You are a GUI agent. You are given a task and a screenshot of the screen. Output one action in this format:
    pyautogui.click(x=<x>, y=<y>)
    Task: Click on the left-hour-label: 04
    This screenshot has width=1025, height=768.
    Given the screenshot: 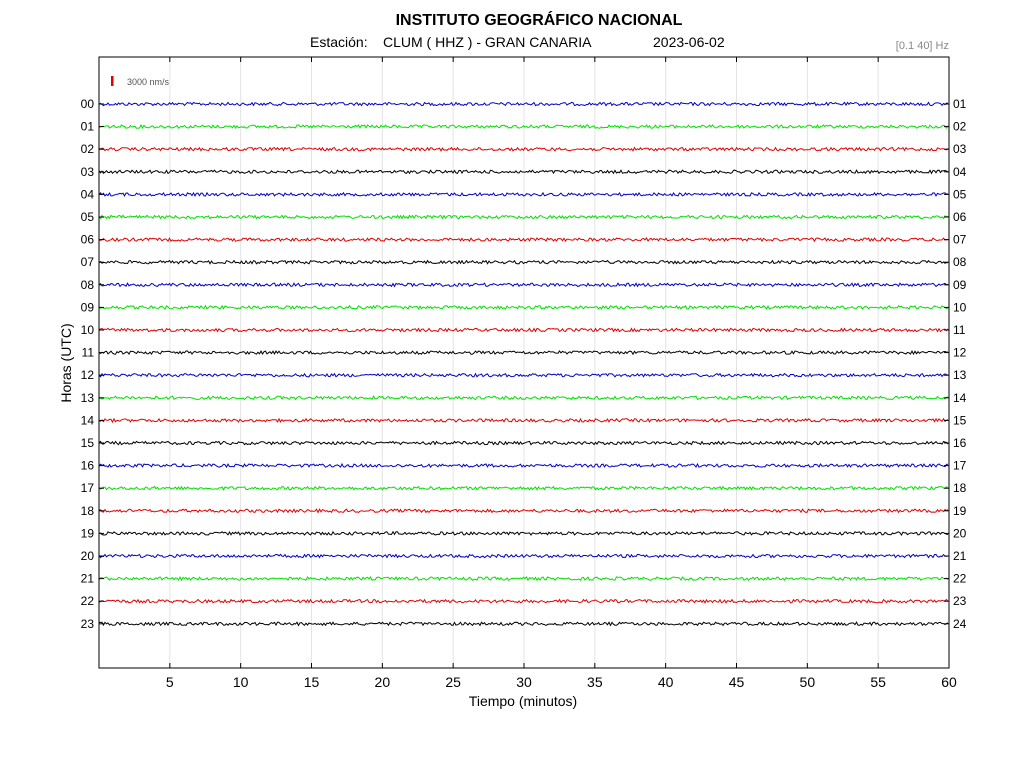 What is the action you would take?
    pyautogui.click(x=88, y=194)
    